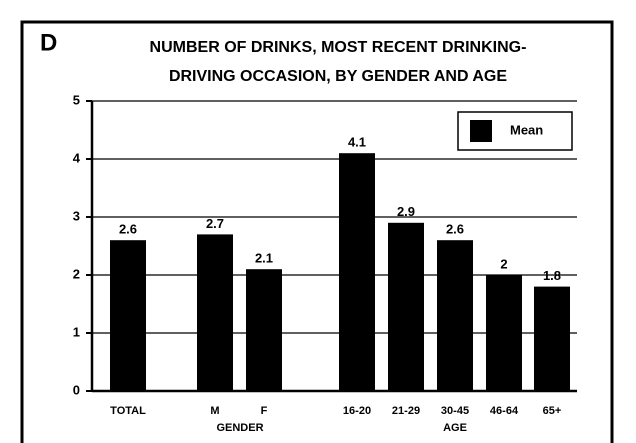  I want to click on value-label: 2, so click(503, 263).